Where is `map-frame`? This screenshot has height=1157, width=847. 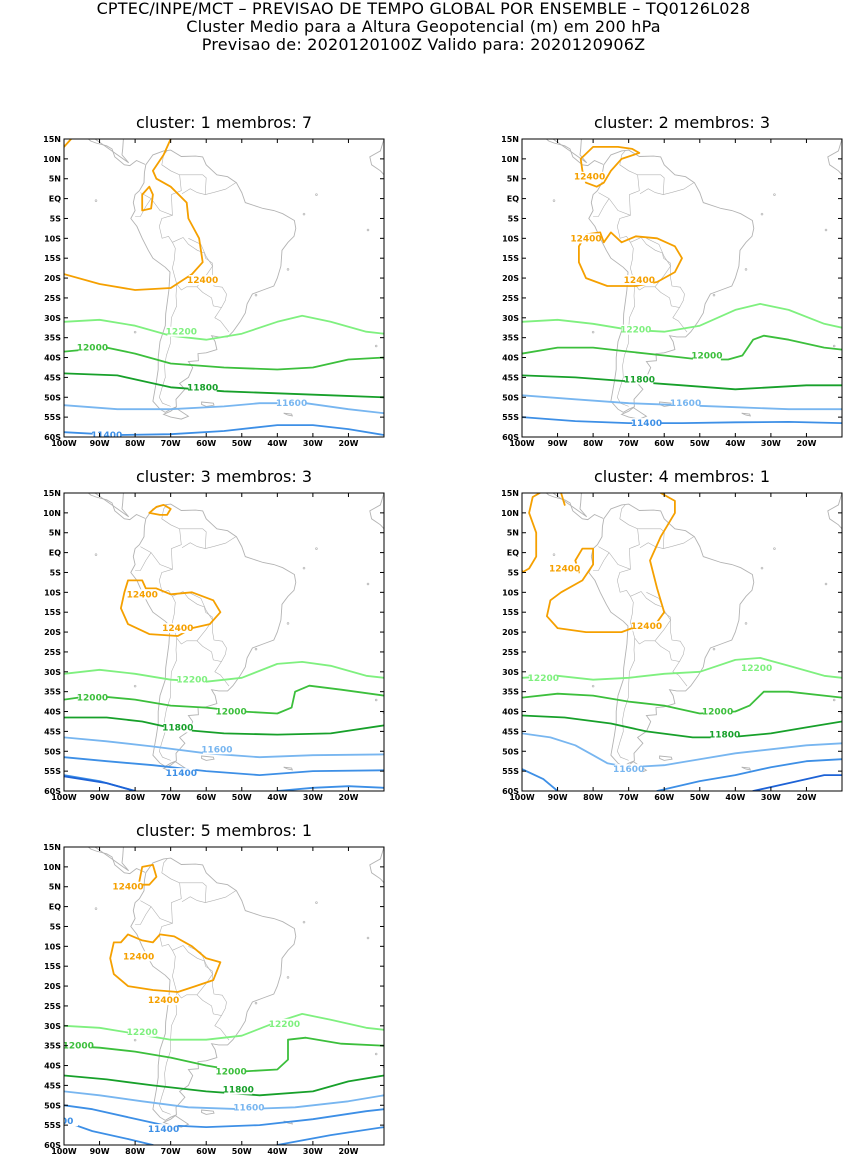 map-frame is located at coordinates (224, 288).